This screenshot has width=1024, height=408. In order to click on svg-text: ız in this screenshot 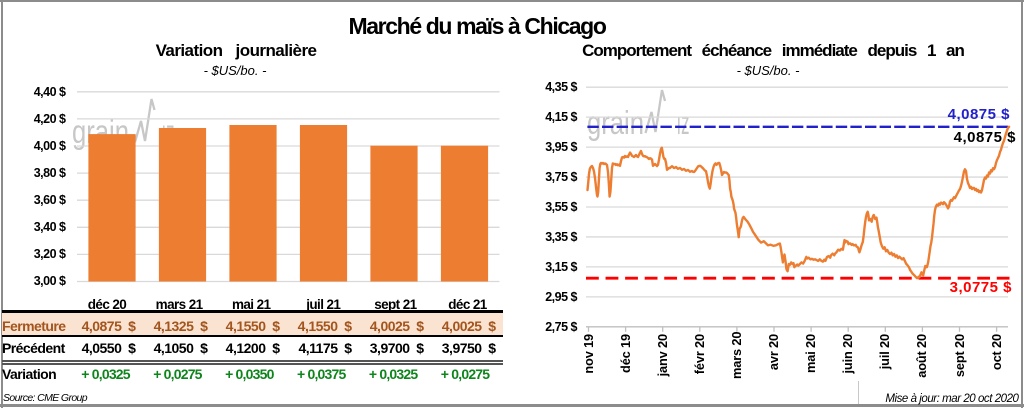, I will do `click(683, 122)`.